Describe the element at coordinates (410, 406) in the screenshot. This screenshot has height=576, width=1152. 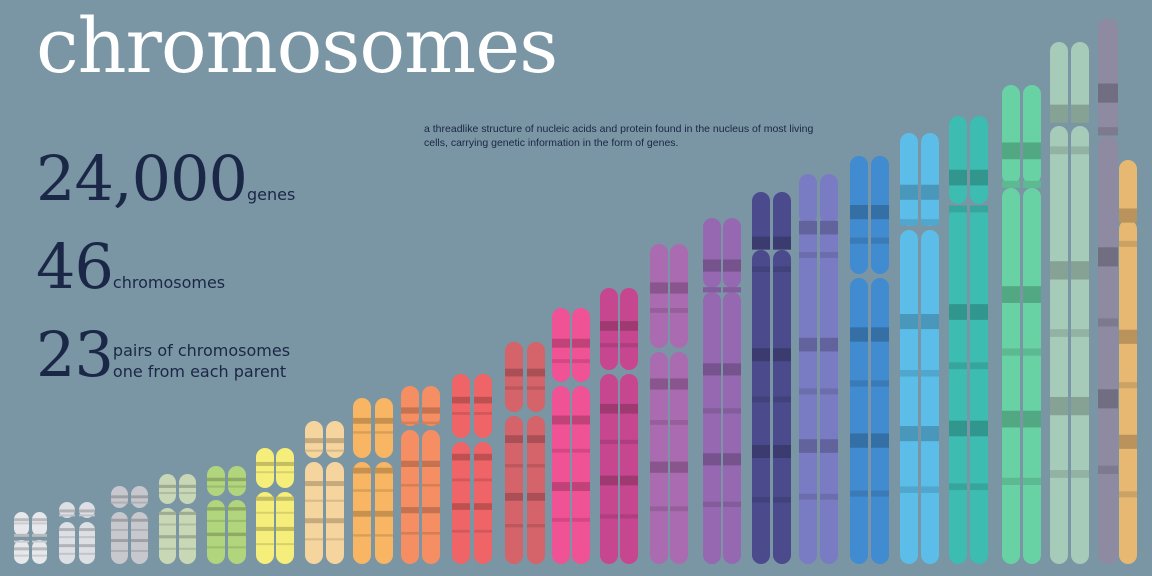
I see `chromosome-9-left-p-arm` at that location.